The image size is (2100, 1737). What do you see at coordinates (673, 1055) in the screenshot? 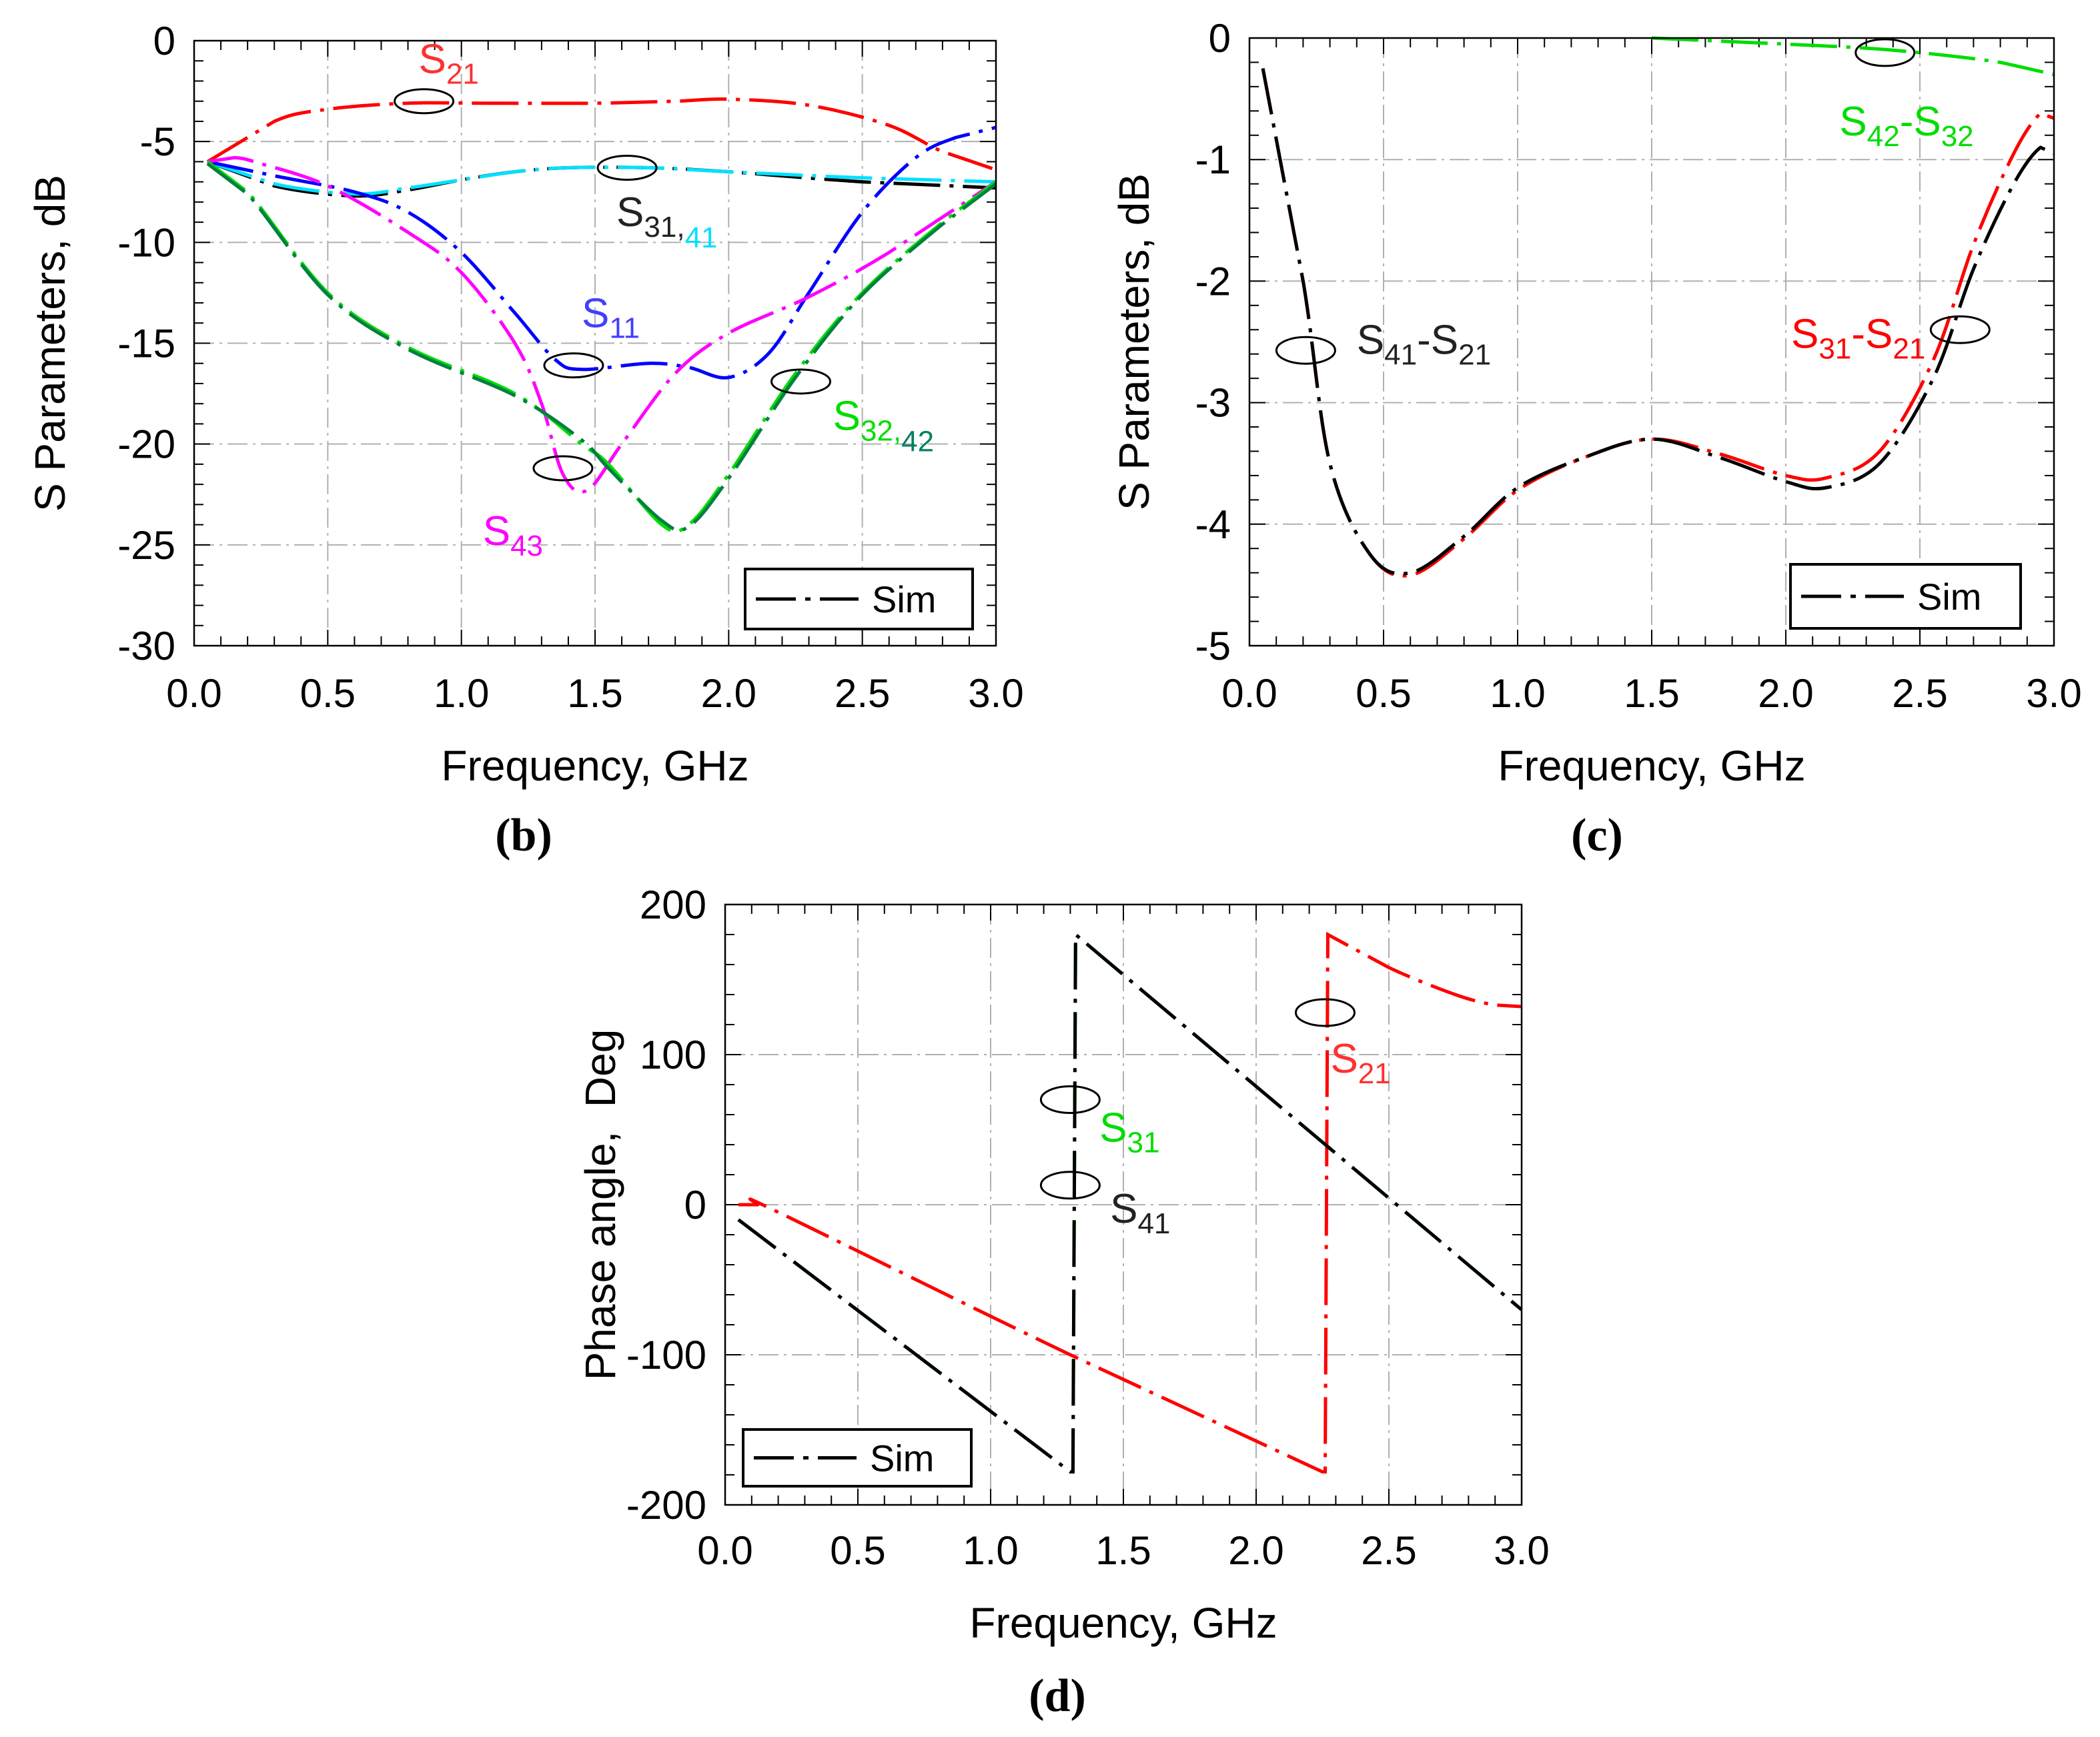
I see `y-tick-label: 100` at bounding box center [673, 1055].